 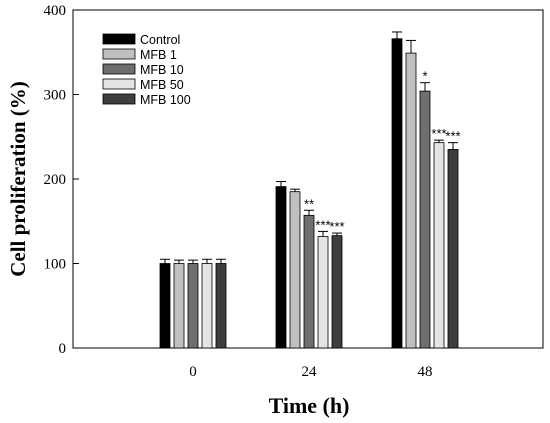 What do you see at coordinates (55, 96) in the screenshot?
I see `y-tick-label: 300` at bounding box center [55, 96].